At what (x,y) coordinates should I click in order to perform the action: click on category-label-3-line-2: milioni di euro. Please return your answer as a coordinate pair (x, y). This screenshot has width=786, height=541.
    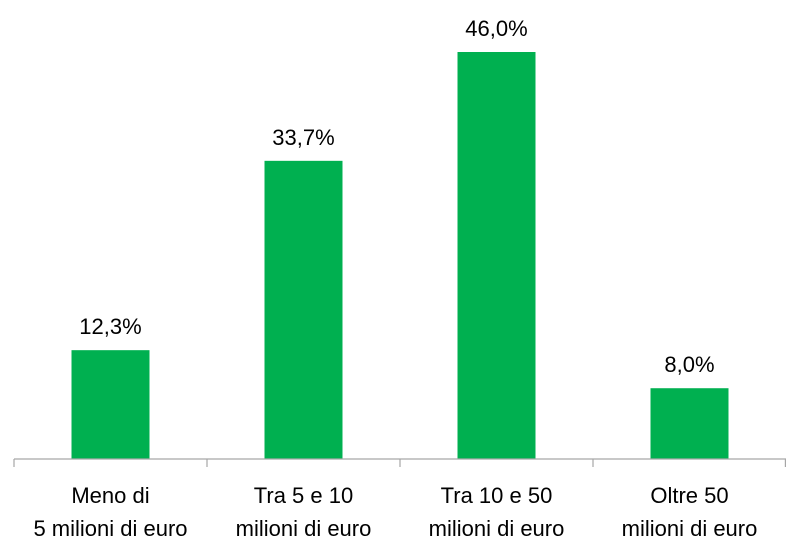
    Looking at the image, I should click on (497, 528).